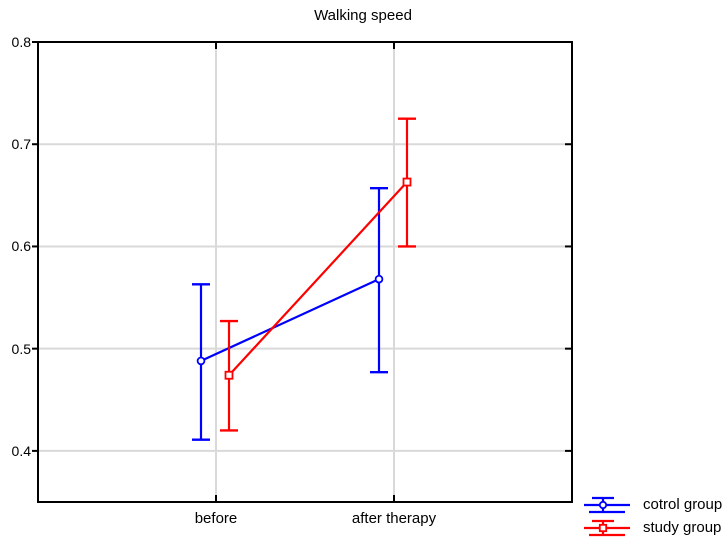 The image size is (726, 545). Describe the element at coordinates (603, 505) in the screenshot. I see `legend-circle-marker` at that location.